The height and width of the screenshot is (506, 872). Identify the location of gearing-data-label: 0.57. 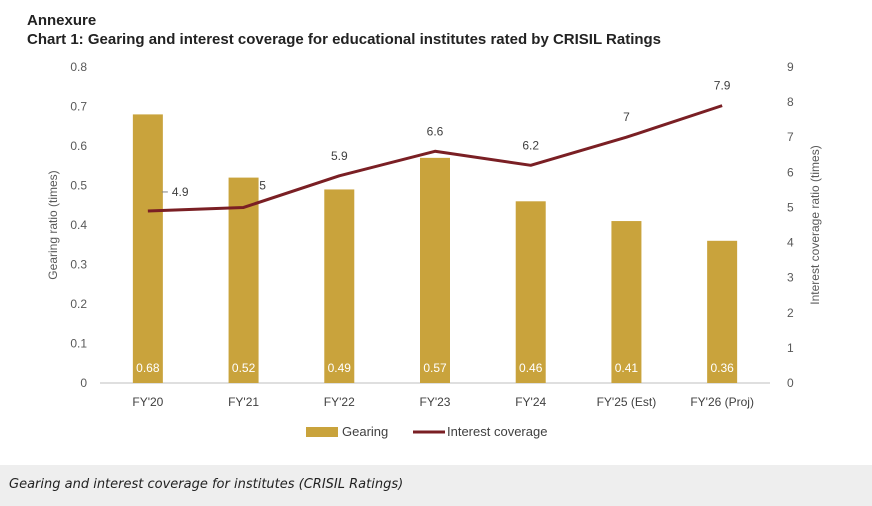
(435, 368).